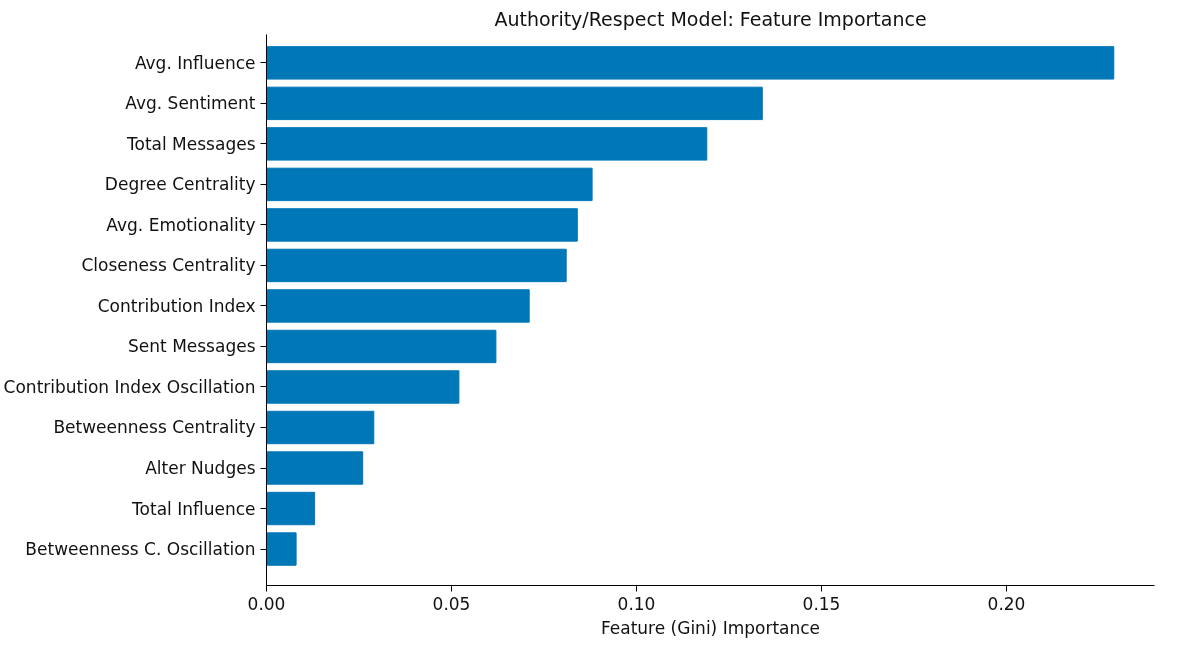 Image resolution: width=1178 pixels, height=646 pixels. What do you see at coordinates (129, 386) in the screenshot?
I see `y-tick-label: Contribution Index Oscillation` at bounding box center [129, 386].